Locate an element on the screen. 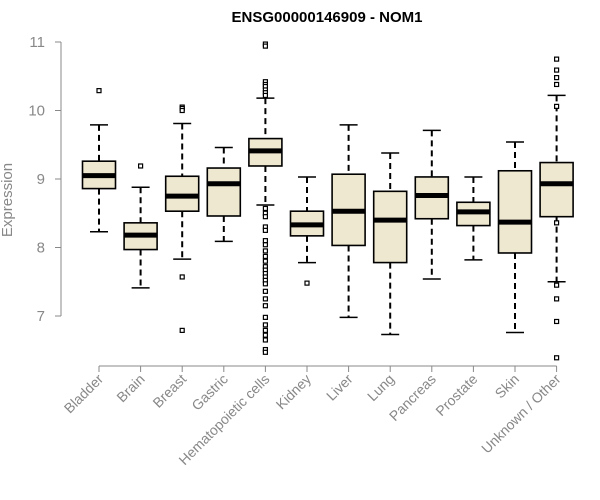 The image size is (600, 500). y-axis-label: Expression is located at coordinates (8, 200).